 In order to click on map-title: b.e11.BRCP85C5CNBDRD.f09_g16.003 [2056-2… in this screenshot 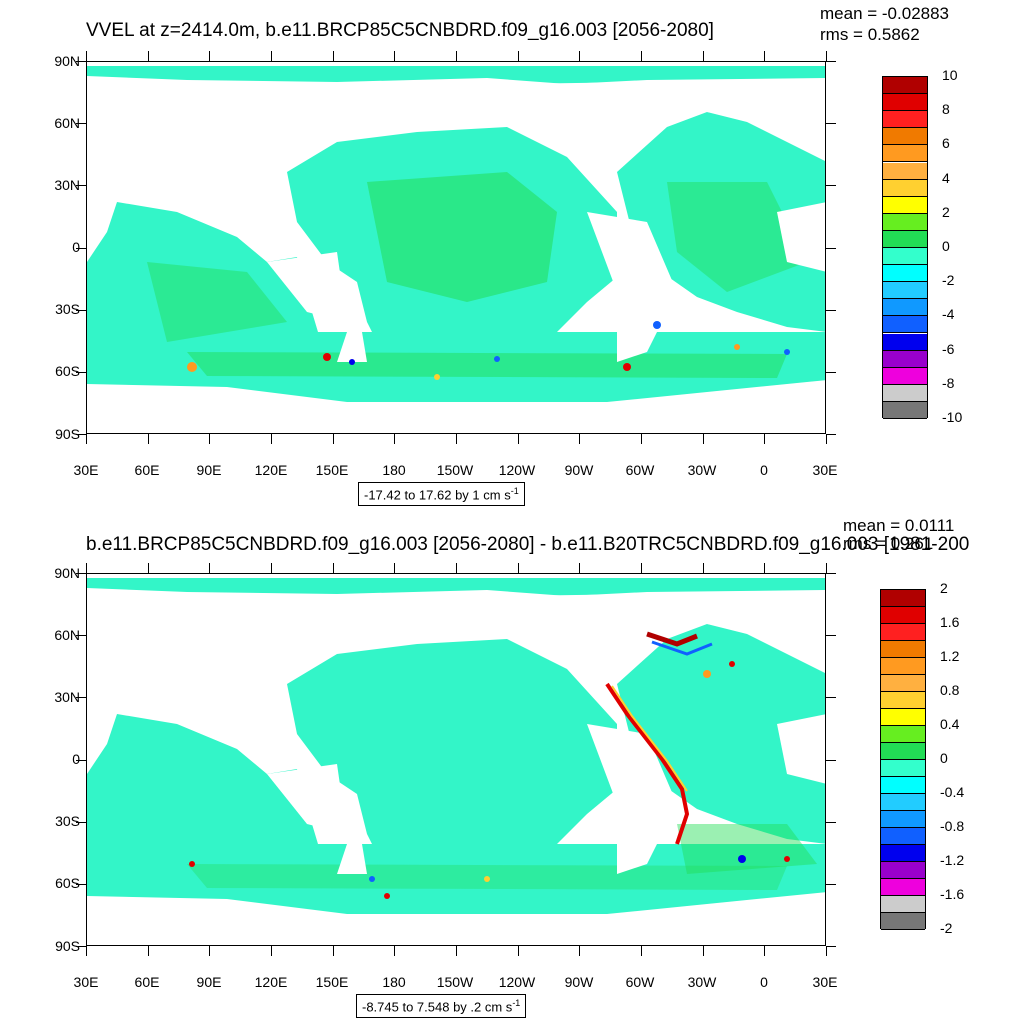, I will do `click(528, 544)`.